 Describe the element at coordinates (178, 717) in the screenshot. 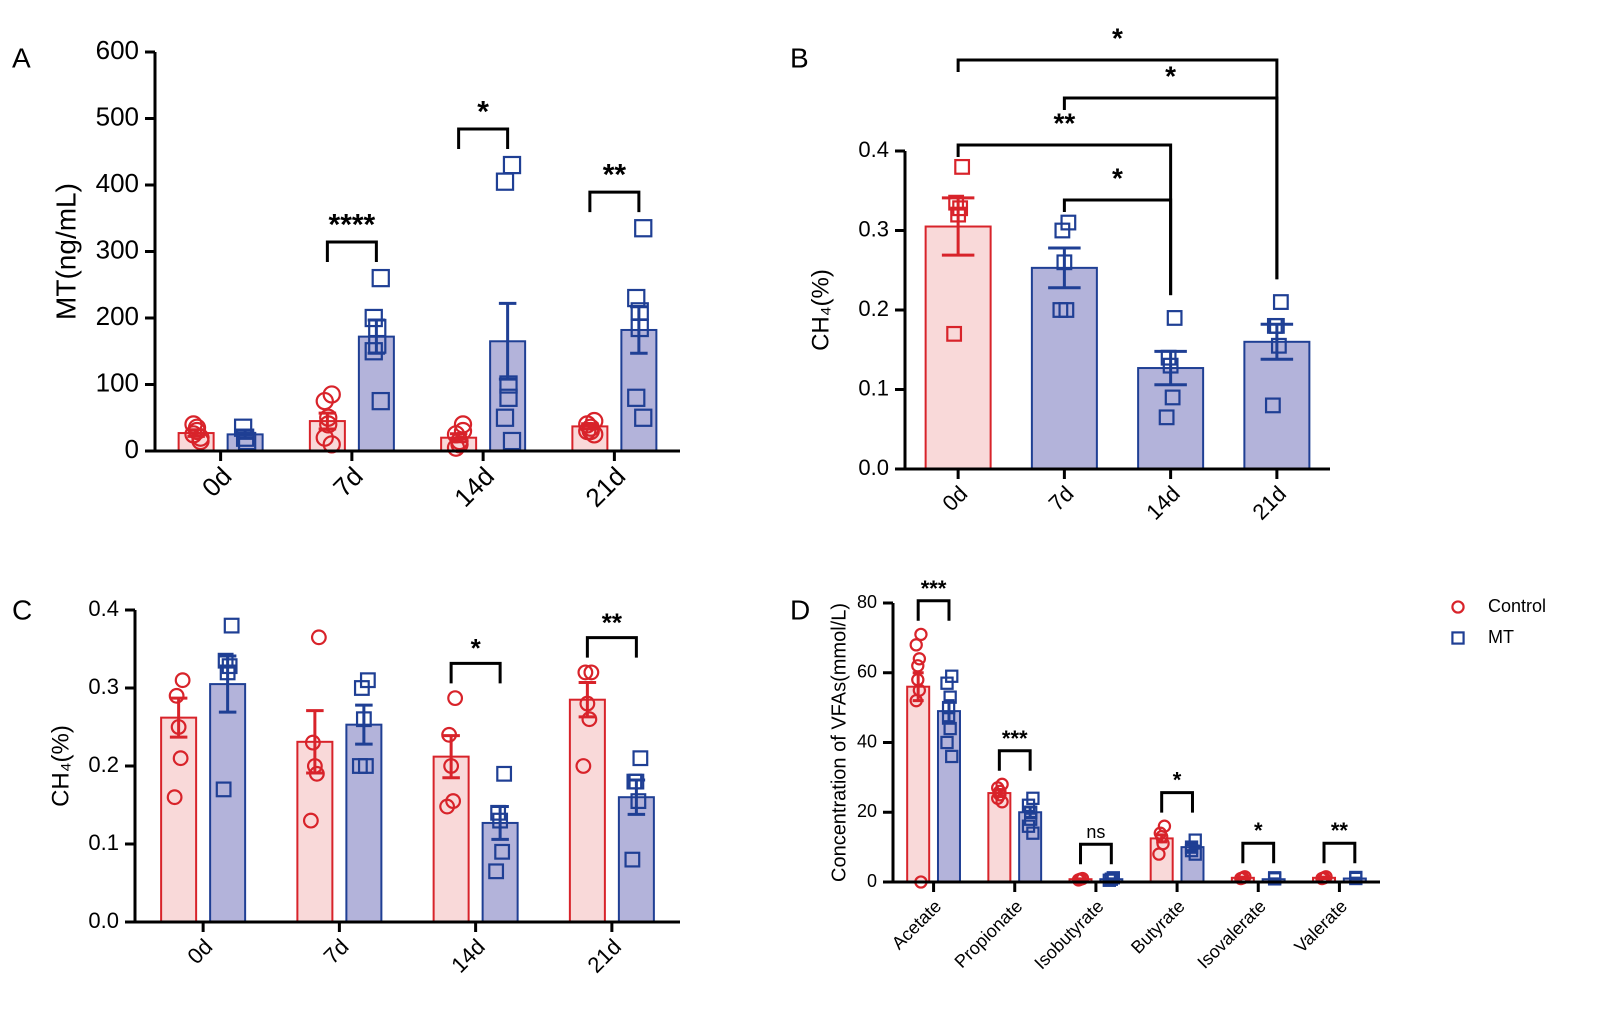

I see `error-bar` at that location.